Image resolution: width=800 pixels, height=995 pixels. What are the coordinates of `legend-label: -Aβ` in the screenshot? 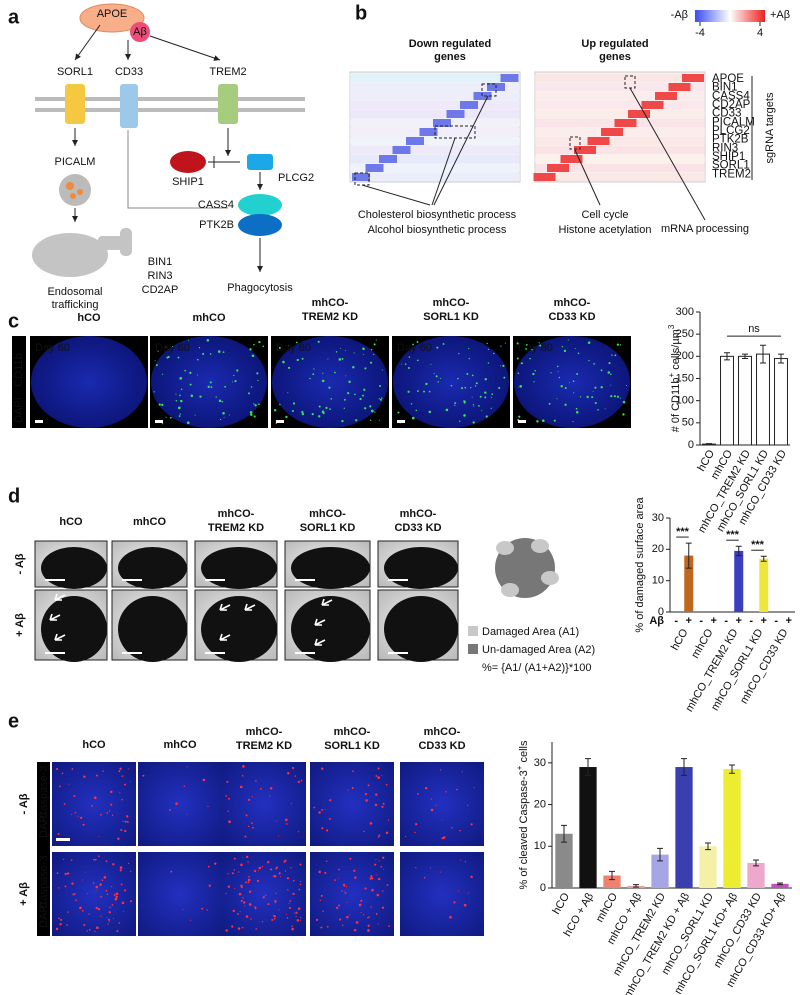 It's located at (679, 15).